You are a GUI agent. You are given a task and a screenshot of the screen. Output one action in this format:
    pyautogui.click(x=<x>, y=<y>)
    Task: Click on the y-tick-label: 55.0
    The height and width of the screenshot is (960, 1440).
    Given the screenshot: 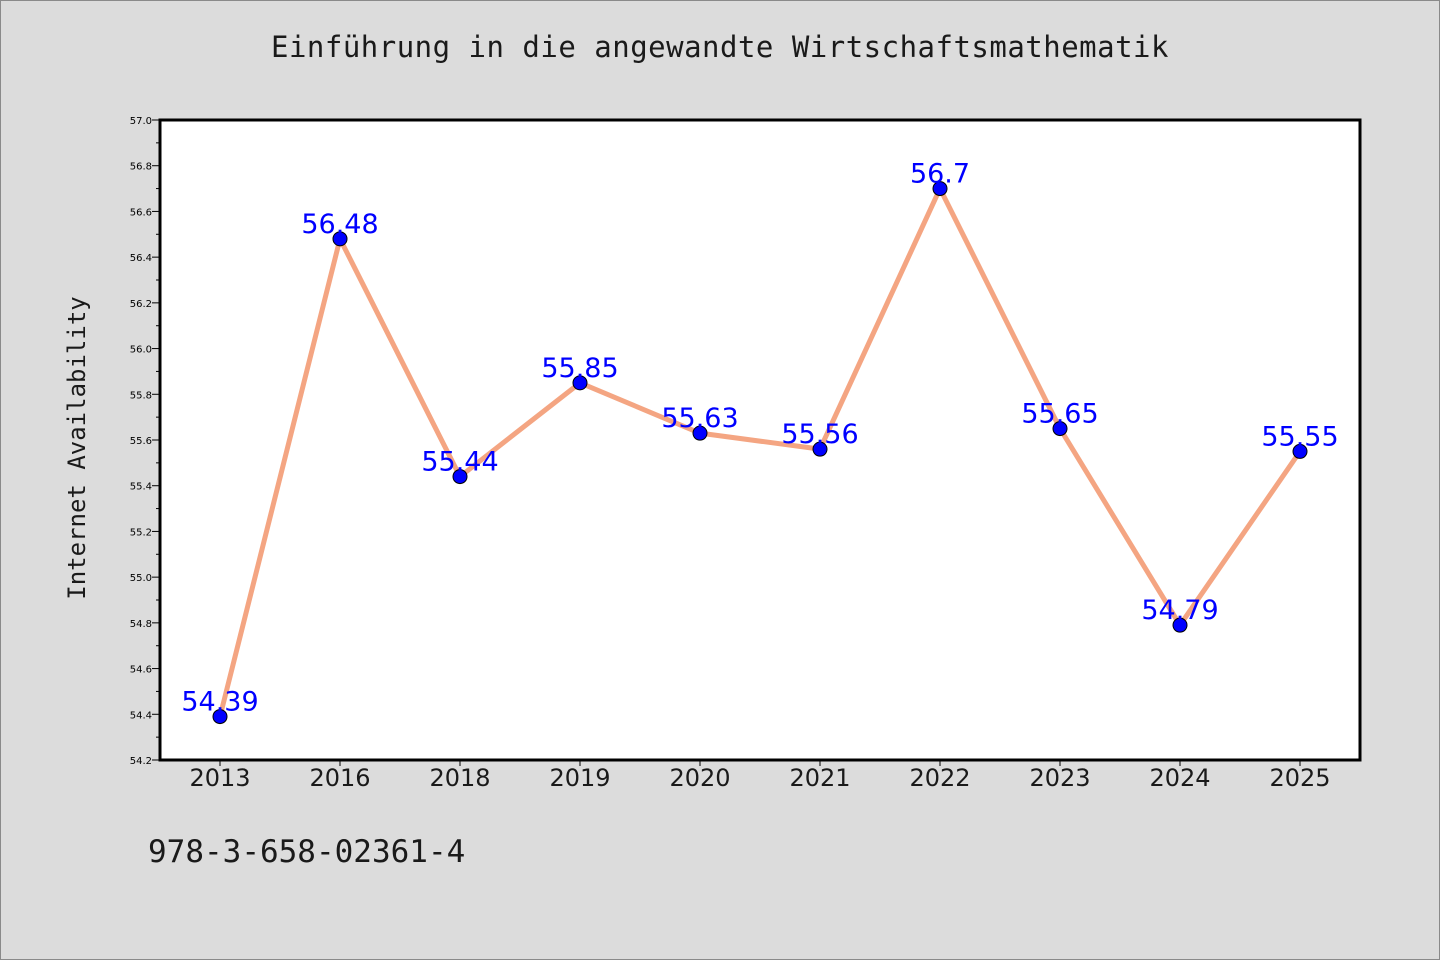 What is the action you would take?
    pyautogui.click(x=141, y=578)
    